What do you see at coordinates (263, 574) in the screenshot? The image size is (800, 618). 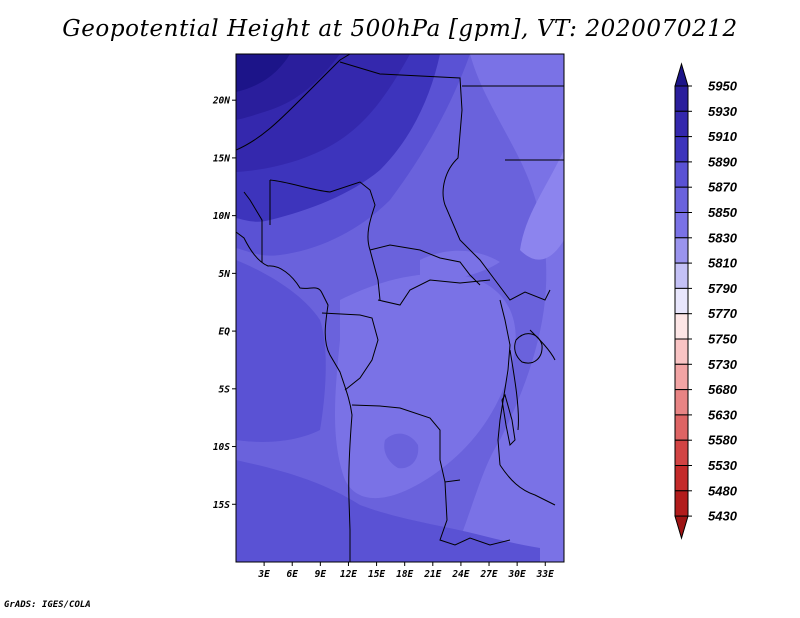 I see `lon-tick-label: 3E` at bounding box center [263, 574].